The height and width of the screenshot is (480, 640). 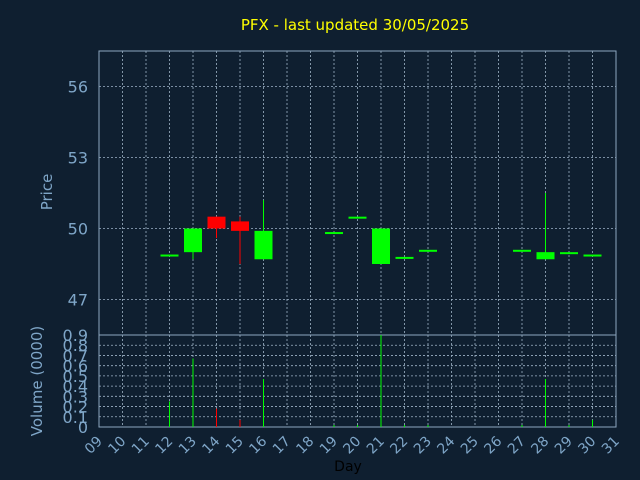 What do you see at coordinates (83, 427) in the screenshot?
I see `volume-tick-label: 0` at bounding box center [83, 427].